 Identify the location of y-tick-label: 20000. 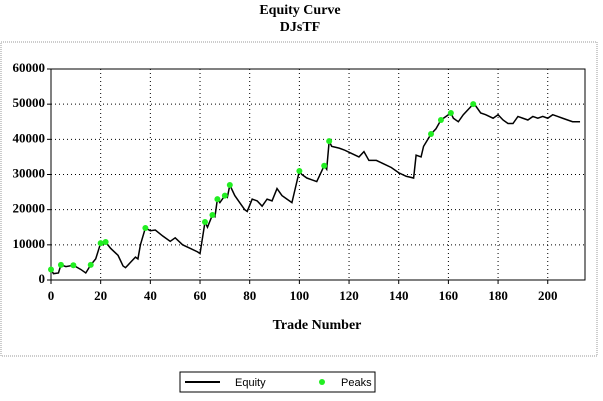
(29, 208).